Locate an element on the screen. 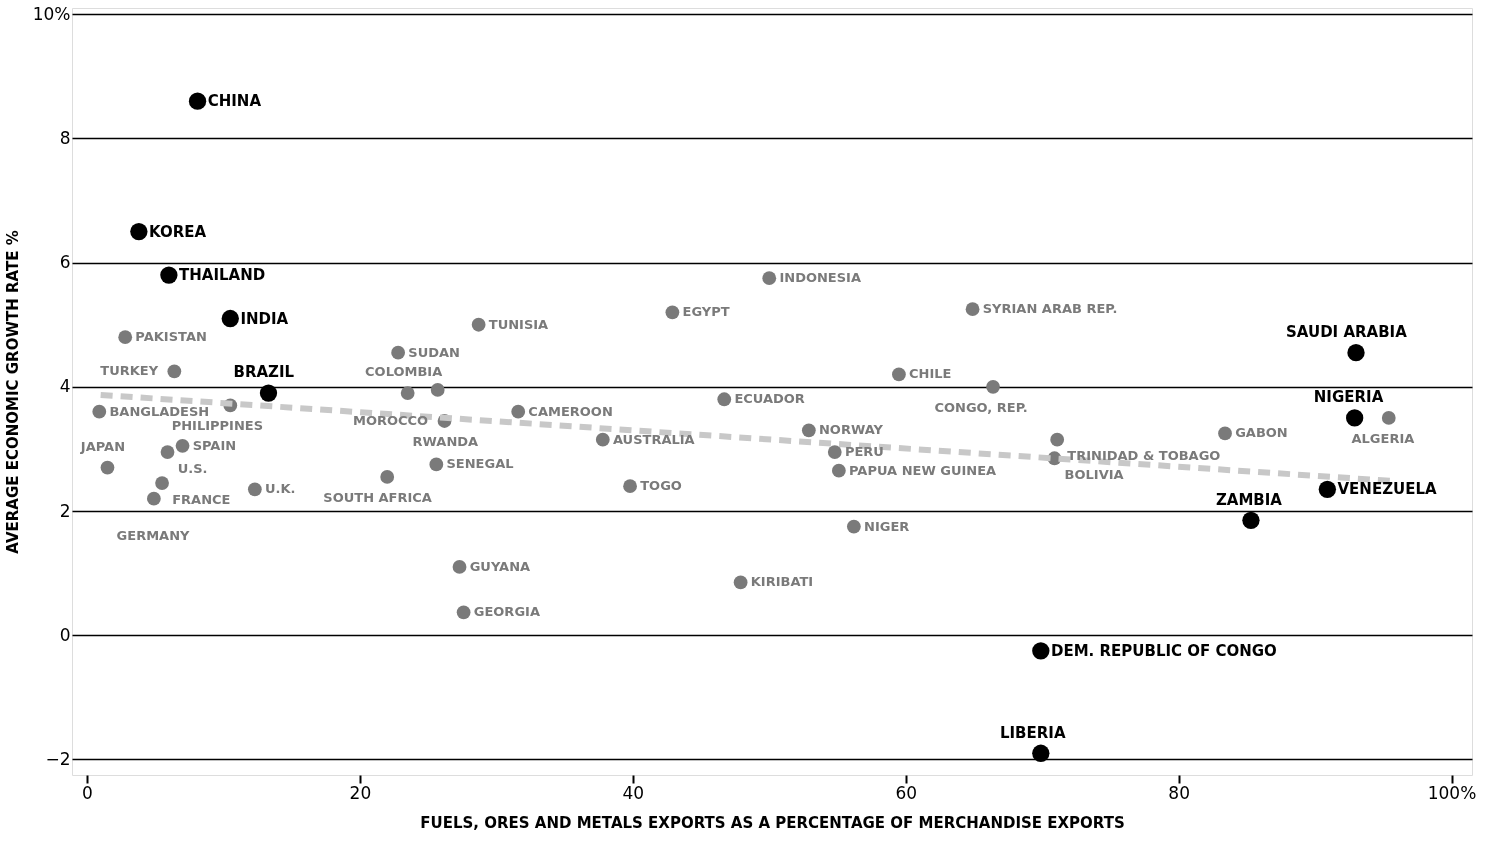 This screenshot has height=843, width=1487. y-tick-label: 8 is located at coordinates (65, 137).